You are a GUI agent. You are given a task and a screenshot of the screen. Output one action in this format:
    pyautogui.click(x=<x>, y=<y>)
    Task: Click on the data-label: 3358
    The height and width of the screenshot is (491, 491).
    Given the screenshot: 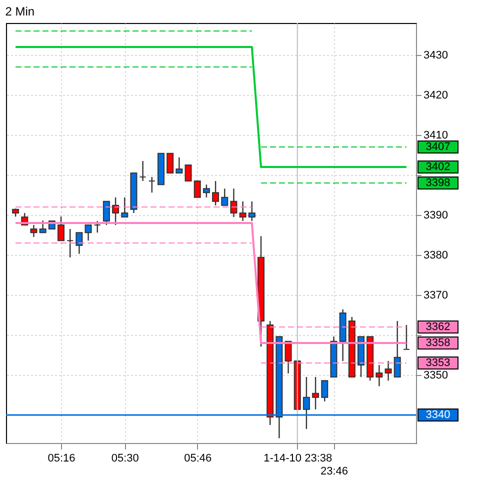 What is the action you would take?
    pyautogui.click(x=438, y=343)
    